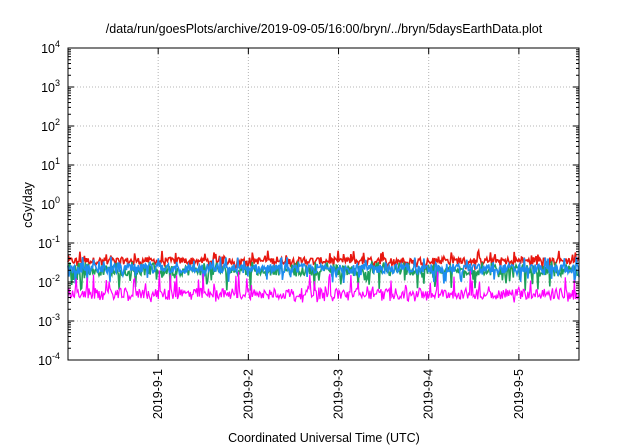  I want to click on x-tick-label: 2019-9-3, so click(339, 394).